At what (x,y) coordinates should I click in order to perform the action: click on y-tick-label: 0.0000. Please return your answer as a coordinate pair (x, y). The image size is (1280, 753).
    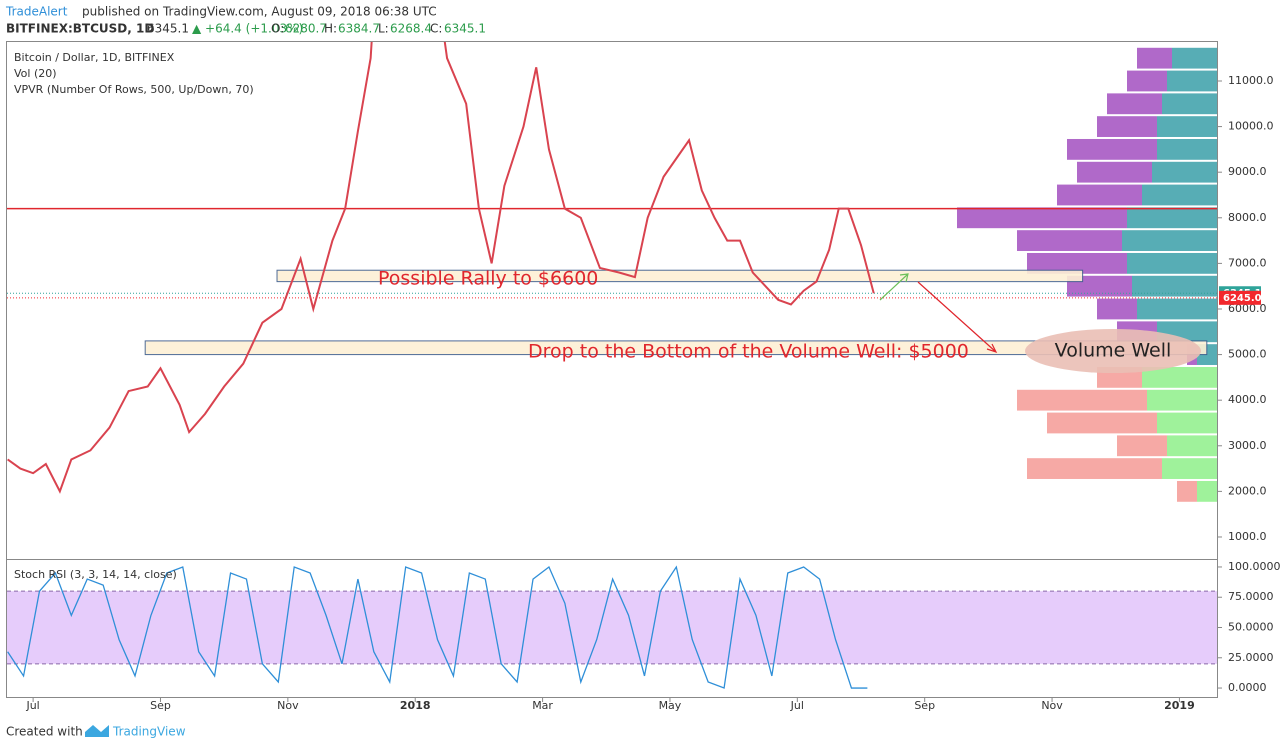
    Looking at the image, I should click on (1247, 687).